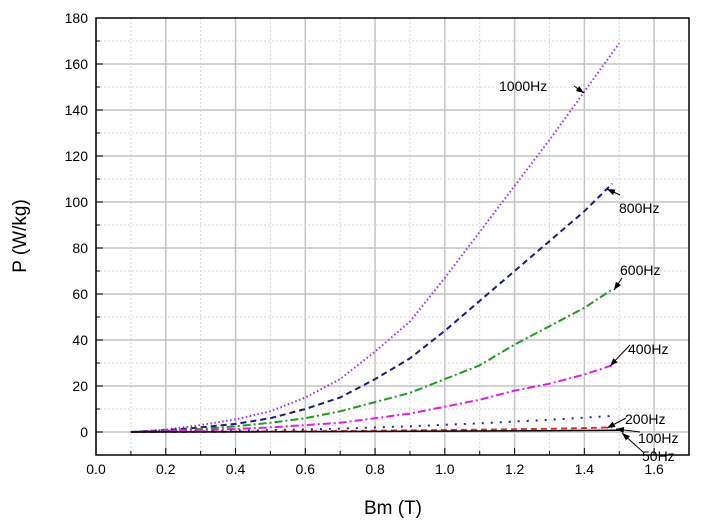 The image size is (704, 530). Describe the element at coordinates (20, 236) in the screenshot. I see `y-axis-label: P (W/kg)` at that location.